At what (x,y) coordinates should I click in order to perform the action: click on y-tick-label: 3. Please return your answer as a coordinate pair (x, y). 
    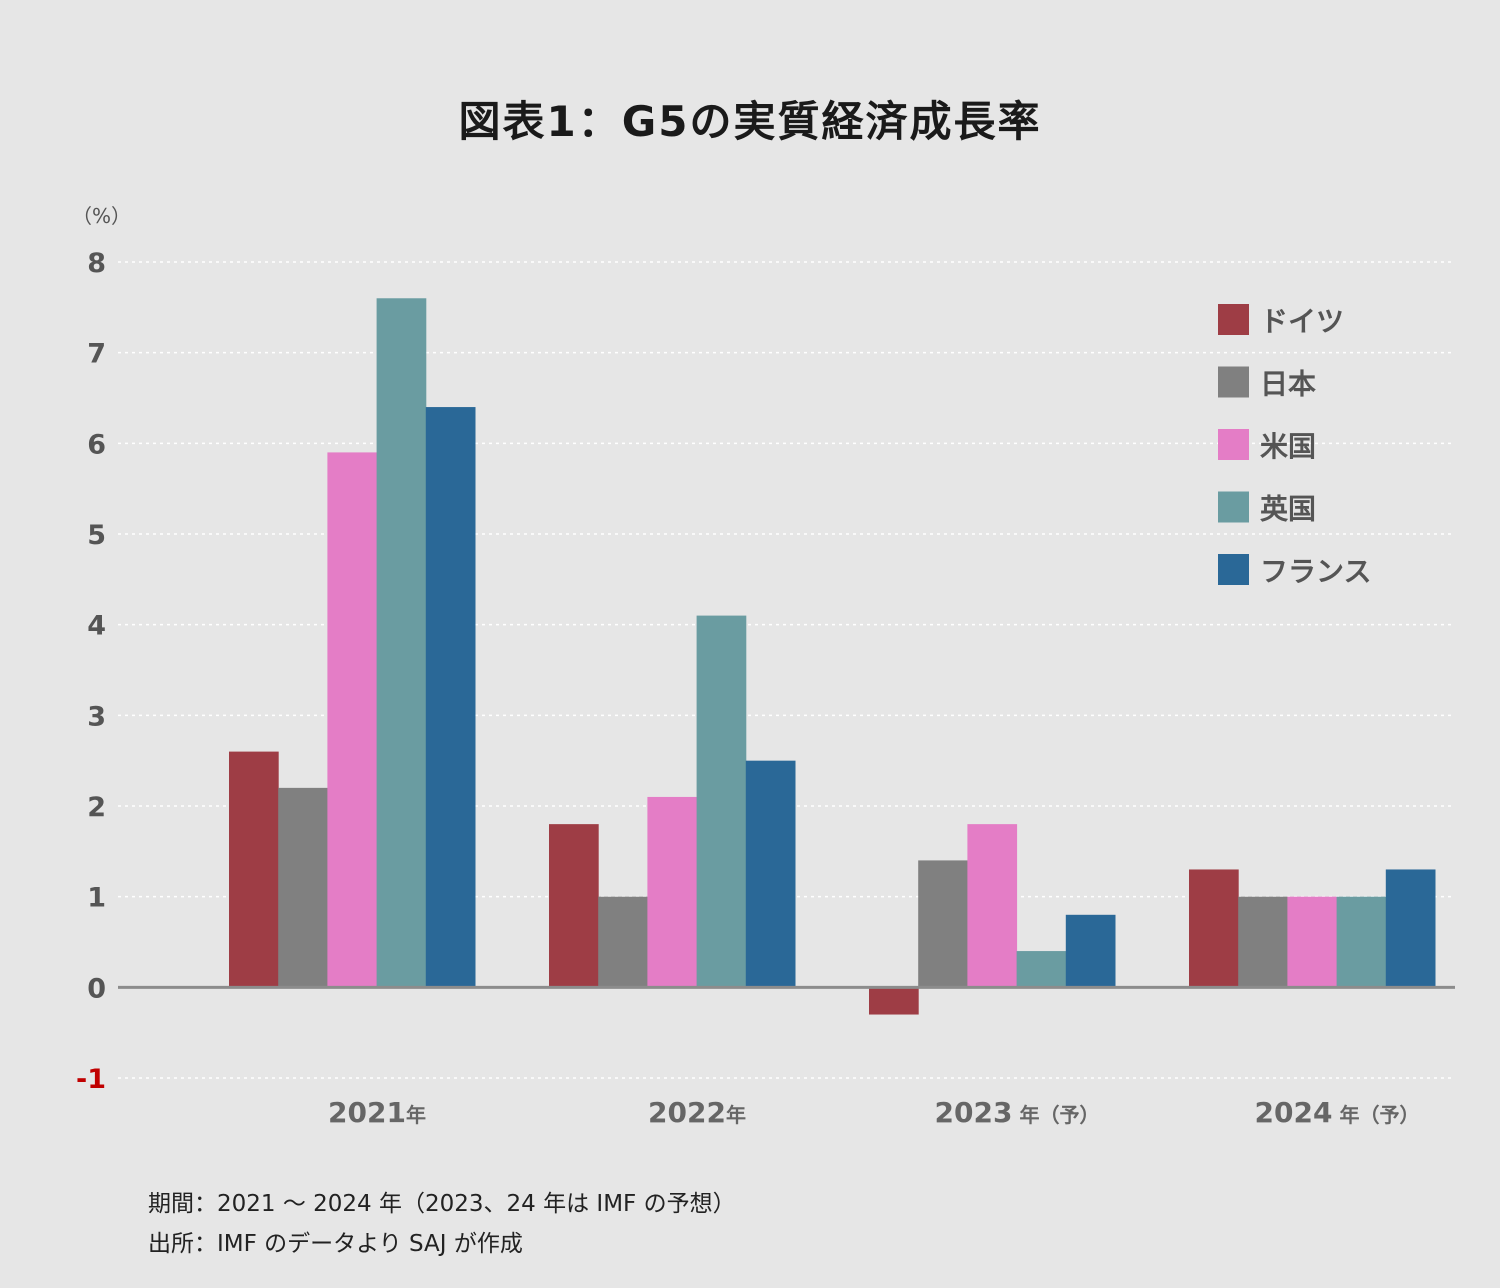
    Looking at the image, I should click on (96, 716).